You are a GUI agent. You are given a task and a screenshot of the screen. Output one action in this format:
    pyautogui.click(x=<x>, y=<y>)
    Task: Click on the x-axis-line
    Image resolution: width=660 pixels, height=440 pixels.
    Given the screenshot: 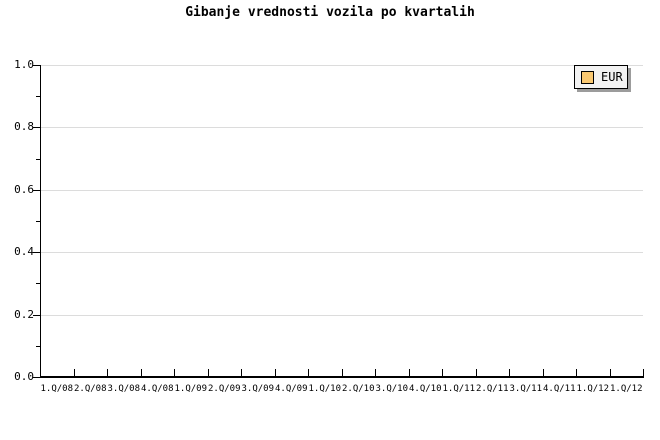 What is the action you would take?
    pyautogui.click(x=342, y=377)
    